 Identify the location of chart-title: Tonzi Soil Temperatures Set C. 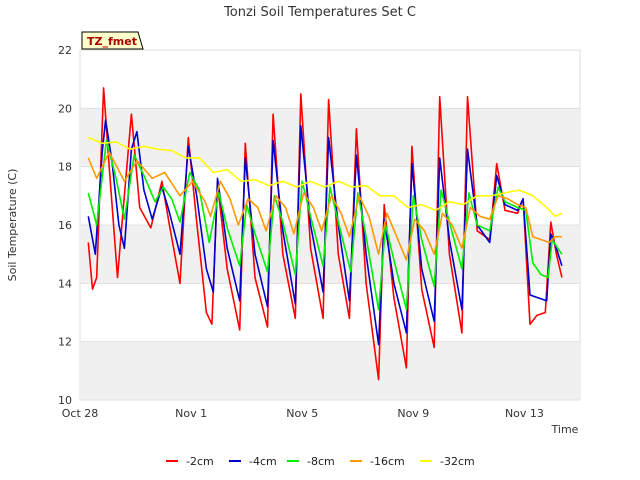
(319, 12).